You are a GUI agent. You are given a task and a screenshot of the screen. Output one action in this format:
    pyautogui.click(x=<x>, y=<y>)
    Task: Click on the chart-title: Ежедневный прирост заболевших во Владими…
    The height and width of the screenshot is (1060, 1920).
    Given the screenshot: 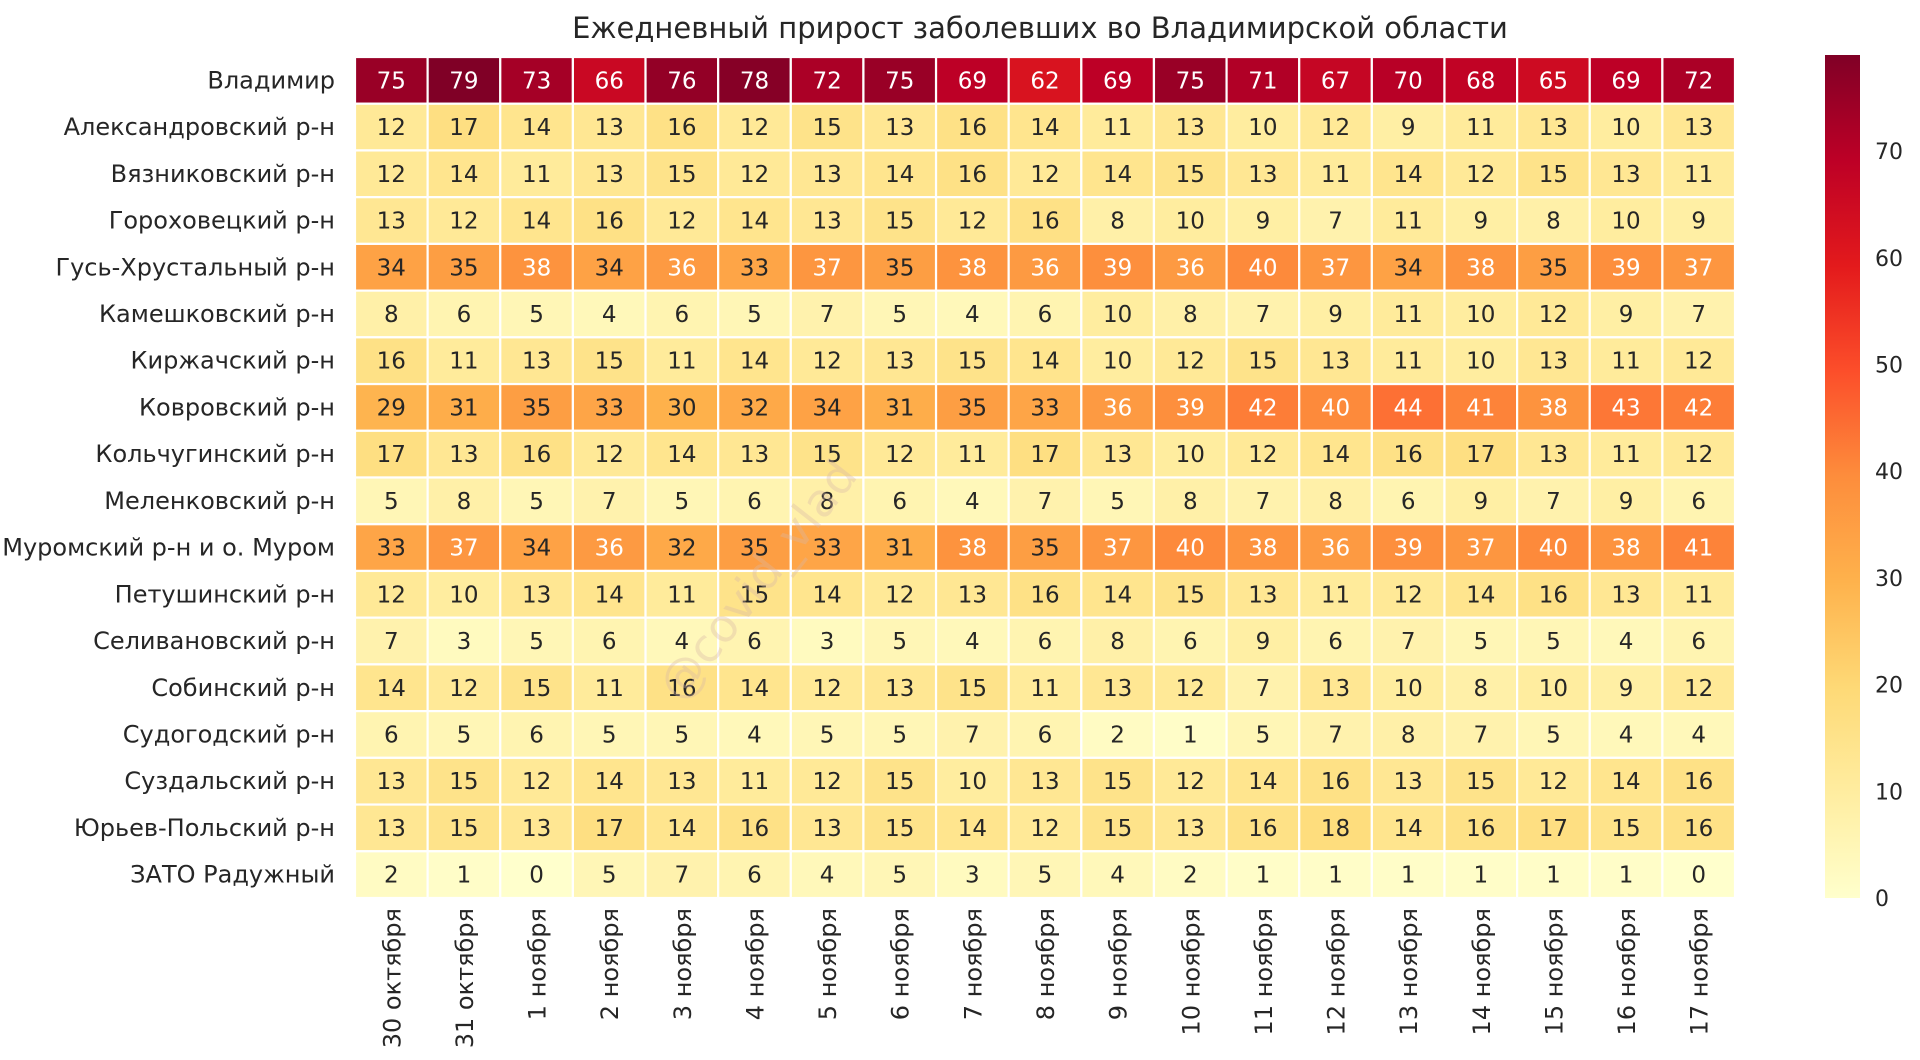 What is the action you would take?
    pyautogui.click(x=1040, y=28)
    